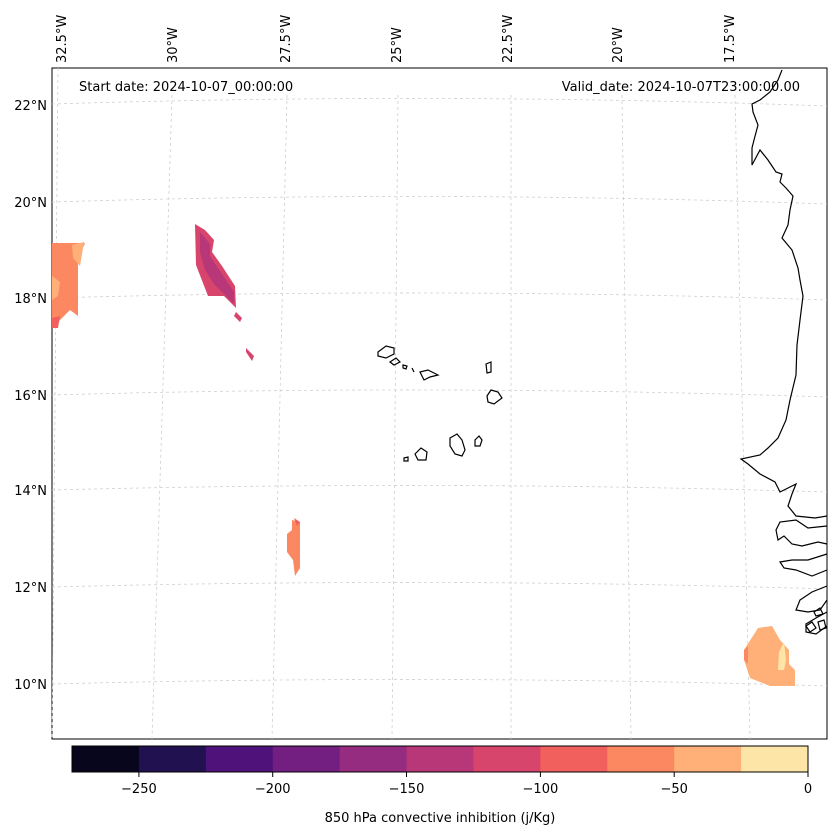 The width and height of the screenshot is (837, 836). I want to click on lat-label: 16°N, so click(30, 396).